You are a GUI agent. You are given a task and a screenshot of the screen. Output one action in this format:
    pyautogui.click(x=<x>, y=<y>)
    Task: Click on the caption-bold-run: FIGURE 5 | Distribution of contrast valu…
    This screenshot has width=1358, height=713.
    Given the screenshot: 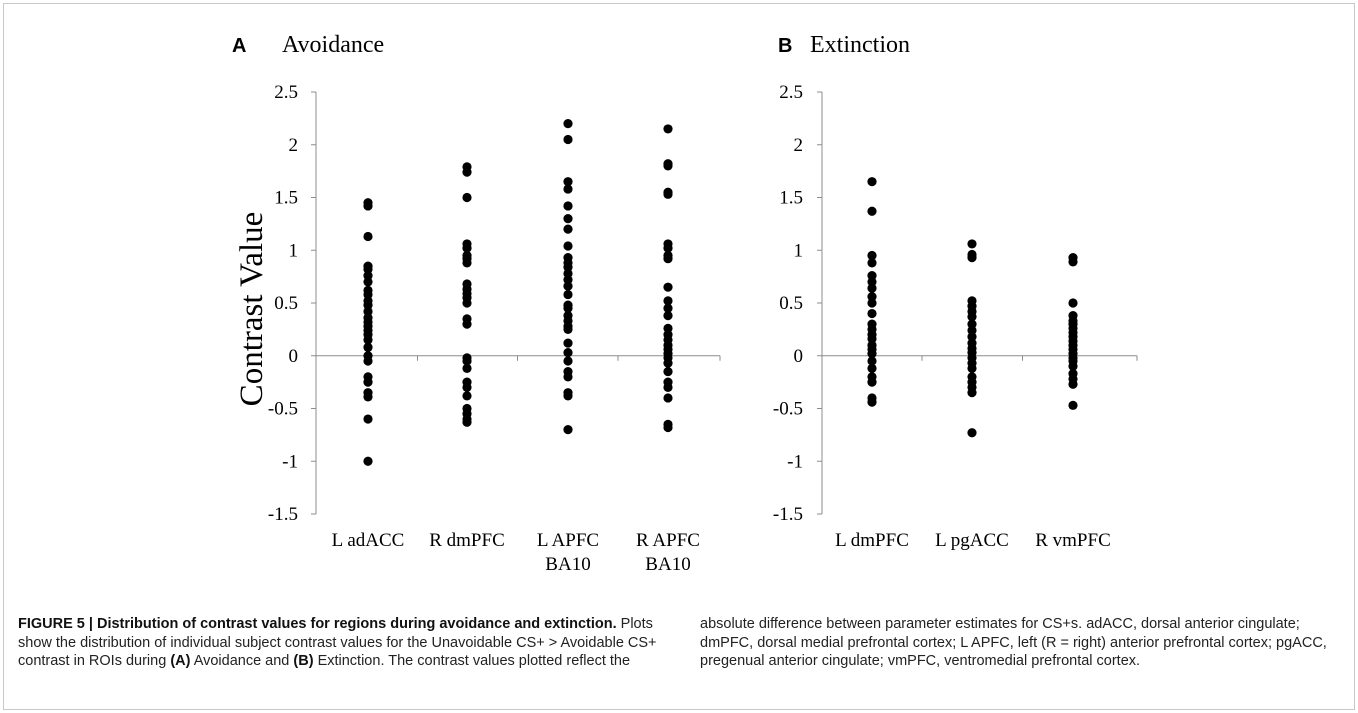 What is the action you would take?
    pyautogui.click(x=317, y=624)
    